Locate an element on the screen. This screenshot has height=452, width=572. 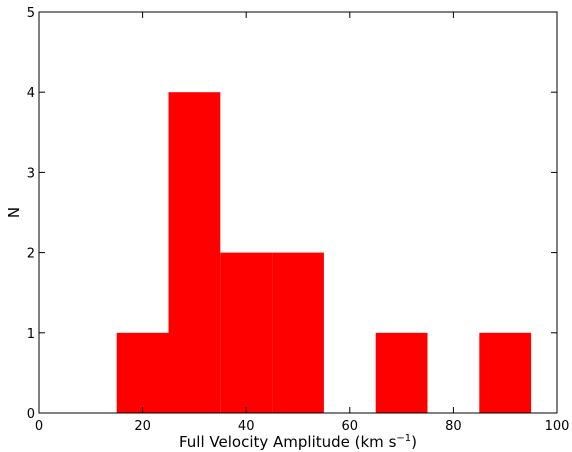
y-tick-label: 5 is located at coordinates (31, 13).